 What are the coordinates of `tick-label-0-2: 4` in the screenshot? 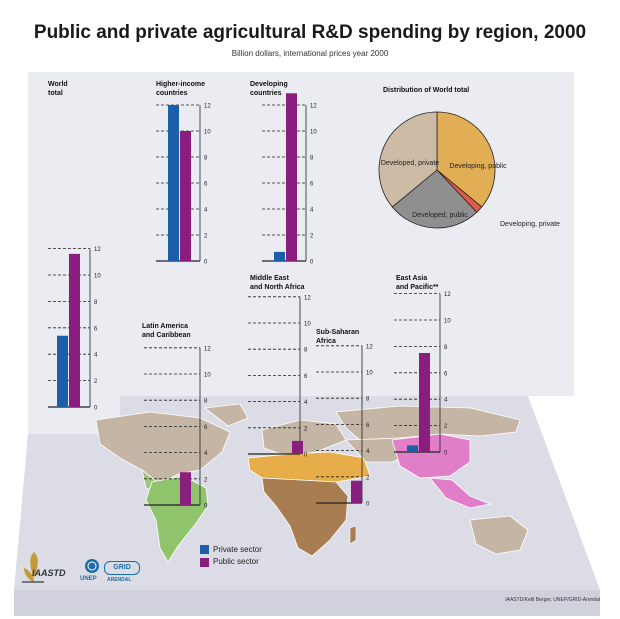 It's located at (96, 356).